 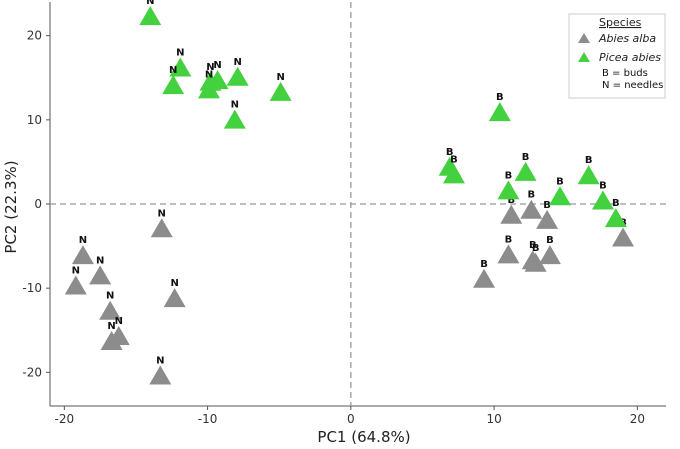 What do you see at coordinates (32, 288) in the screenshot?
I see `y-tick-label: -10` at bounding box center [32, 288].